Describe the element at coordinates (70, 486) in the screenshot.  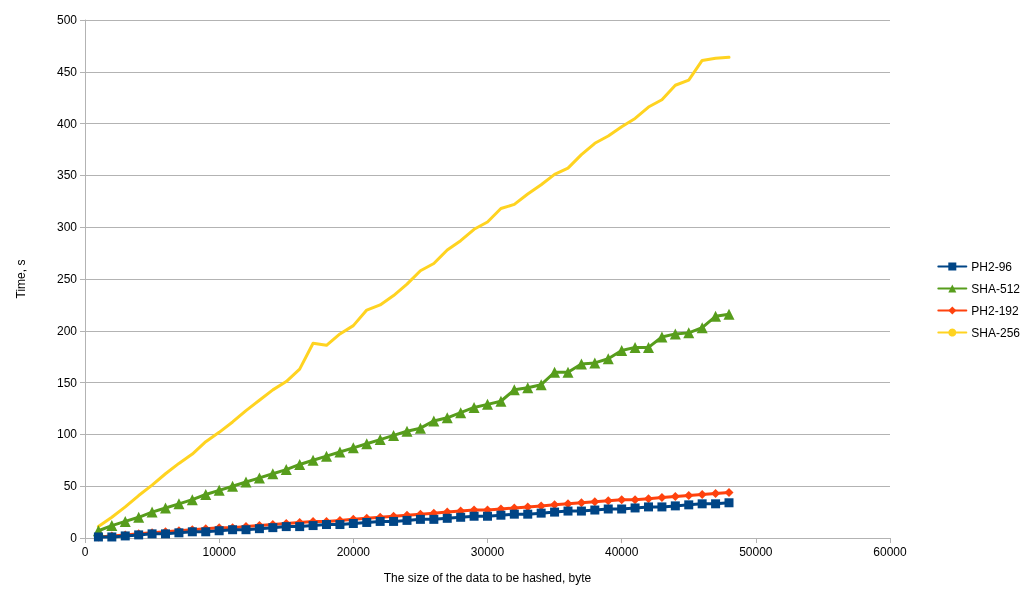
I see `y-tick-label: 50` at that location.